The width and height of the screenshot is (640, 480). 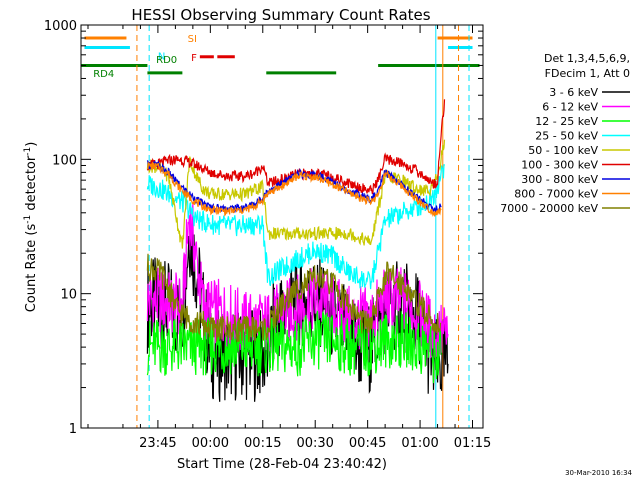 I want to click on legend-label: 300 - 800 keV, so click(x=559, y=179).